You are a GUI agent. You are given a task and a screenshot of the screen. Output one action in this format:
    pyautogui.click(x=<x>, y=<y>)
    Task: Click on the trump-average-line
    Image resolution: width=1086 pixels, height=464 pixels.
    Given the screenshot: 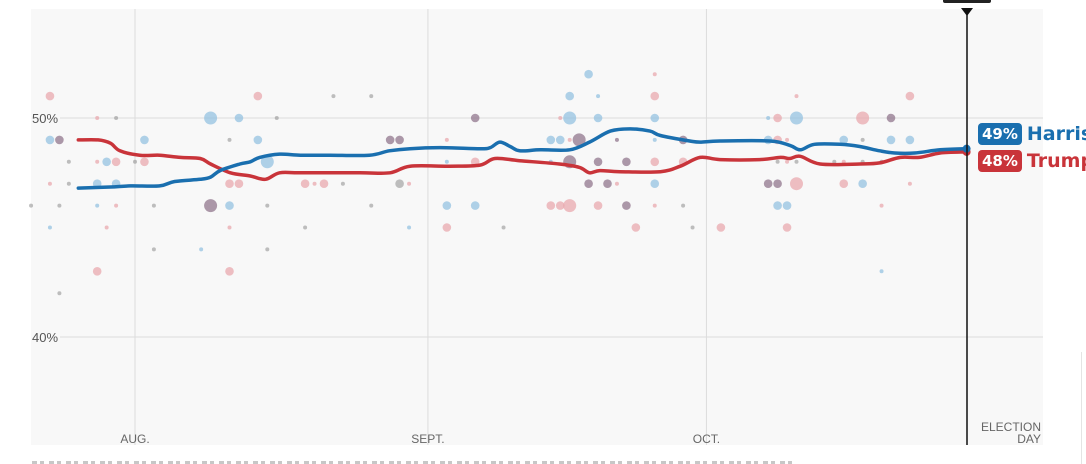 What is the action you would take?
    pyautogui.click(x=522, y=159)
    